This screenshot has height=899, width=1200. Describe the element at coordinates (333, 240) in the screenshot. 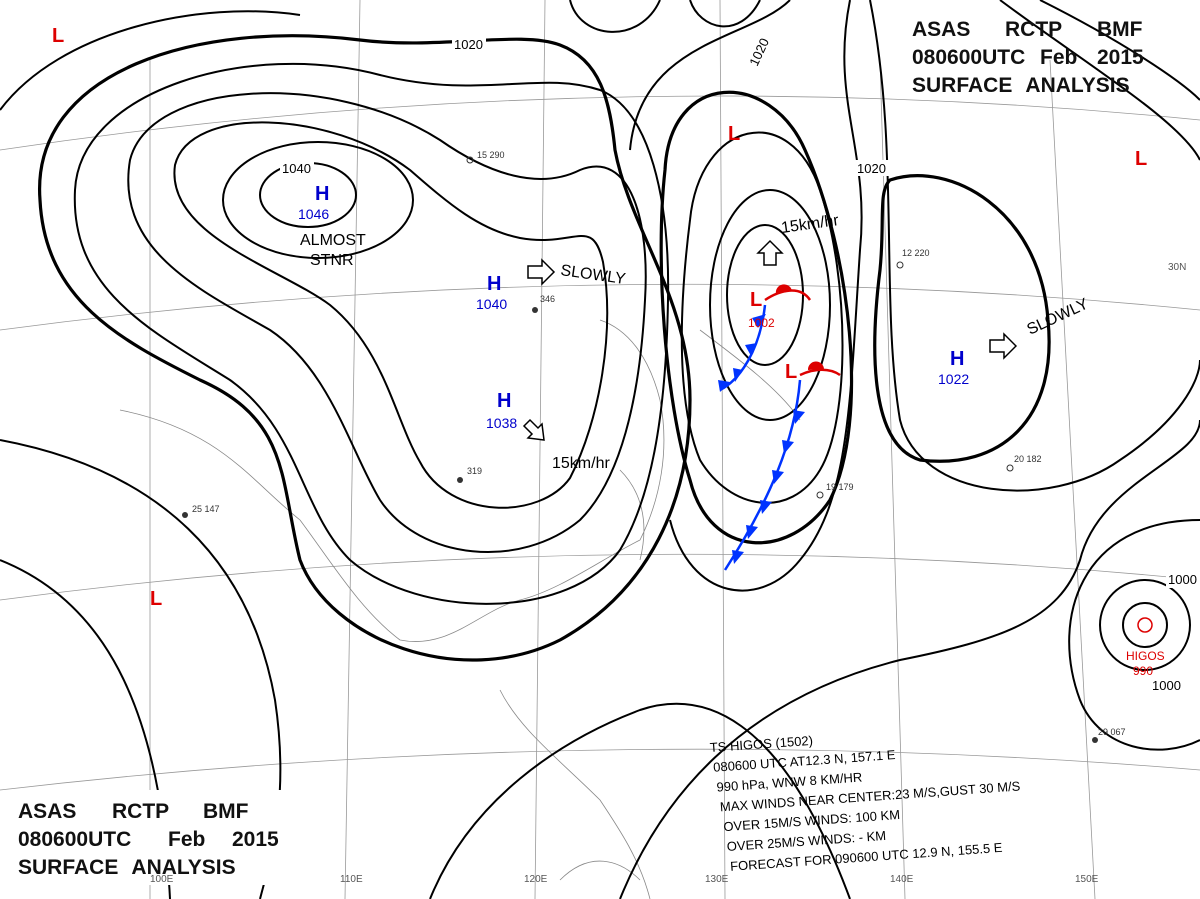

I see `motion-label: ALMOST` at that location.